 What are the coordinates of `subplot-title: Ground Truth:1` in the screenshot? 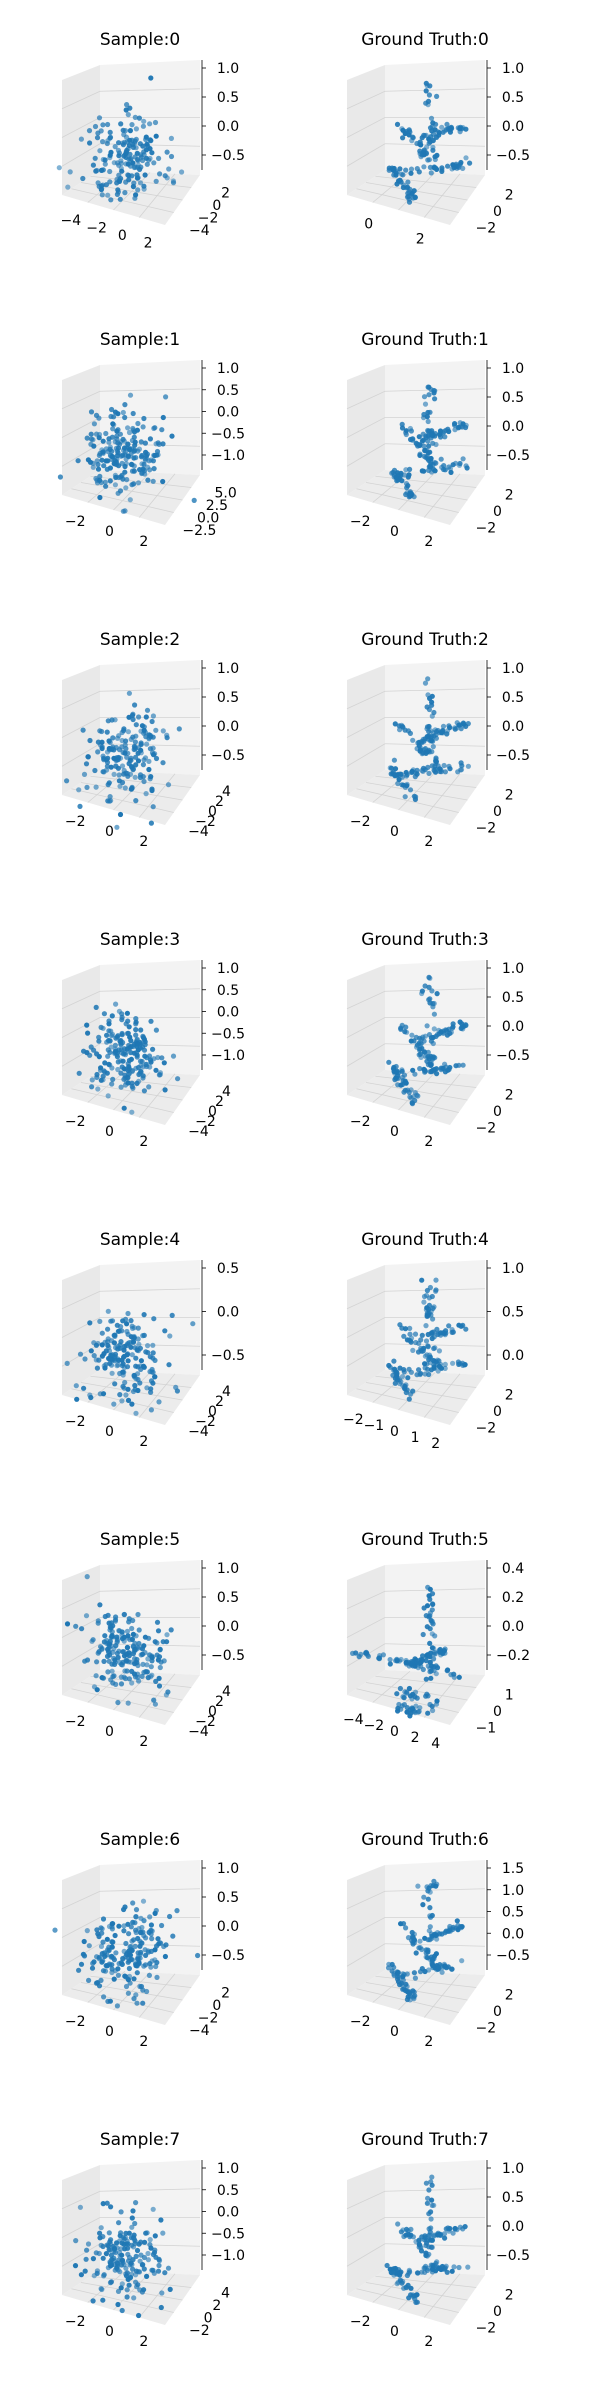 It's located at (425, 340).